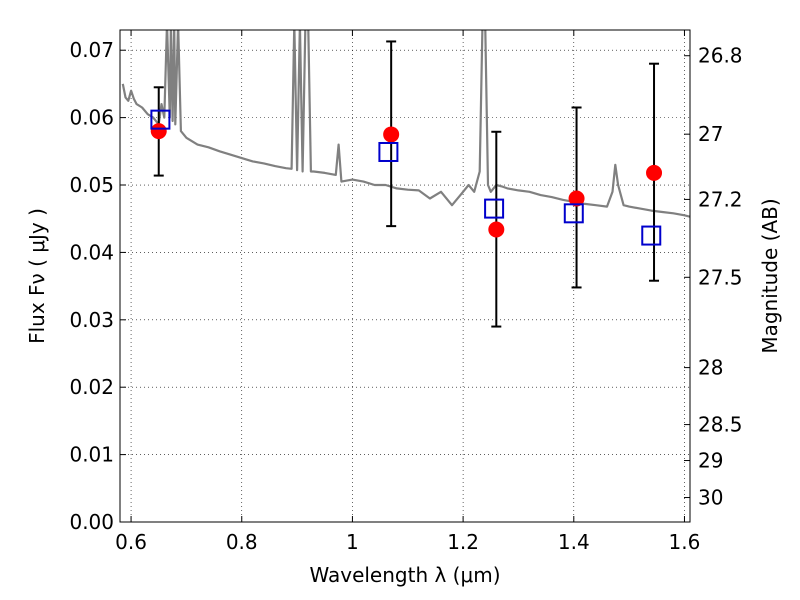 This screenshot has width=800, height=600. I want to click on y-tick-label: 0.01, so click(91, 455).